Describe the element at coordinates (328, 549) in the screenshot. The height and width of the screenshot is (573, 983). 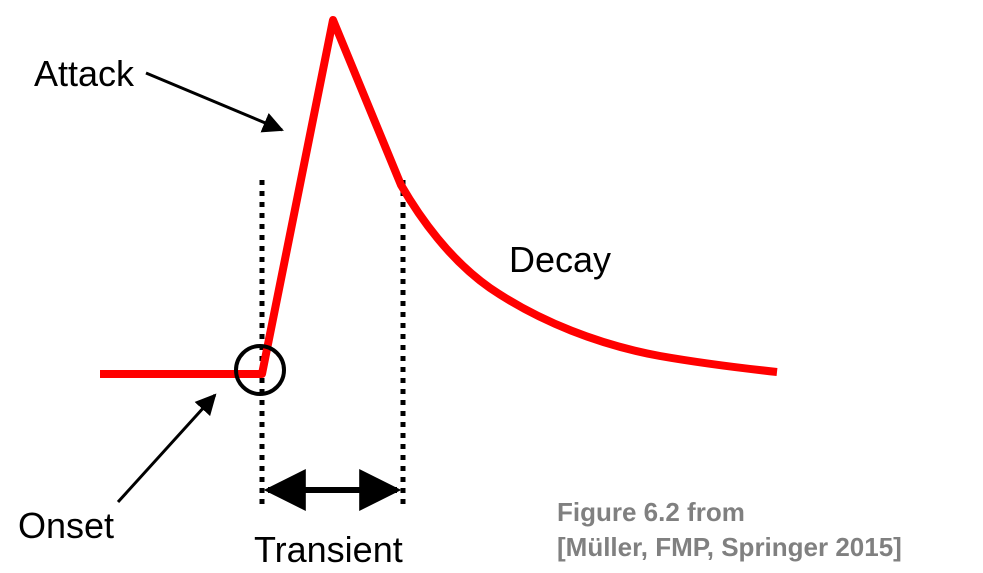
I see `transient-label: Transient` at that location.